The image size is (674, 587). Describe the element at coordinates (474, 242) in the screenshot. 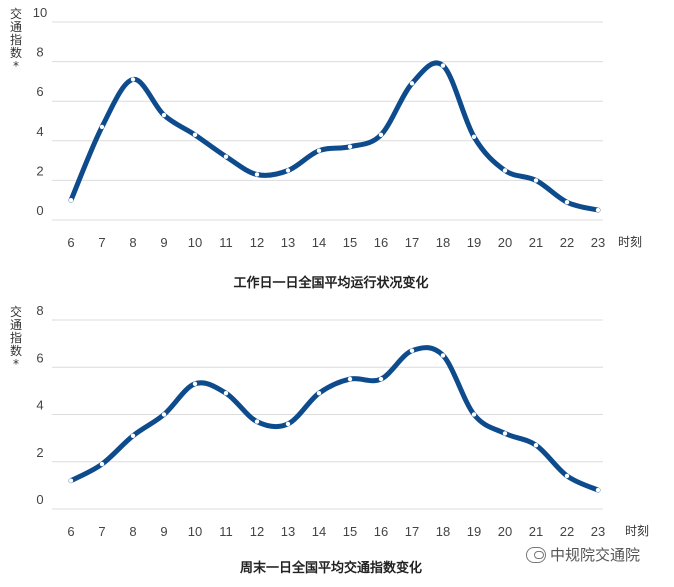

I see `chart1-x-tick: 19` at that location.